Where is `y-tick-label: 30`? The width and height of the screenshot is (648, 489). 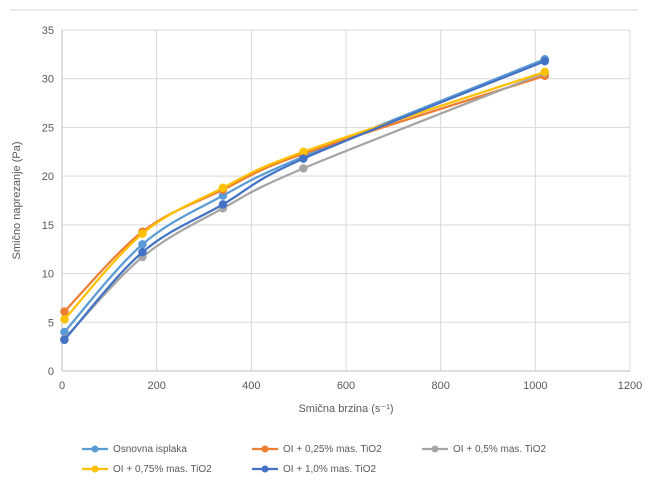
y-tick-label: 30 is located at coordinates (48, 80).